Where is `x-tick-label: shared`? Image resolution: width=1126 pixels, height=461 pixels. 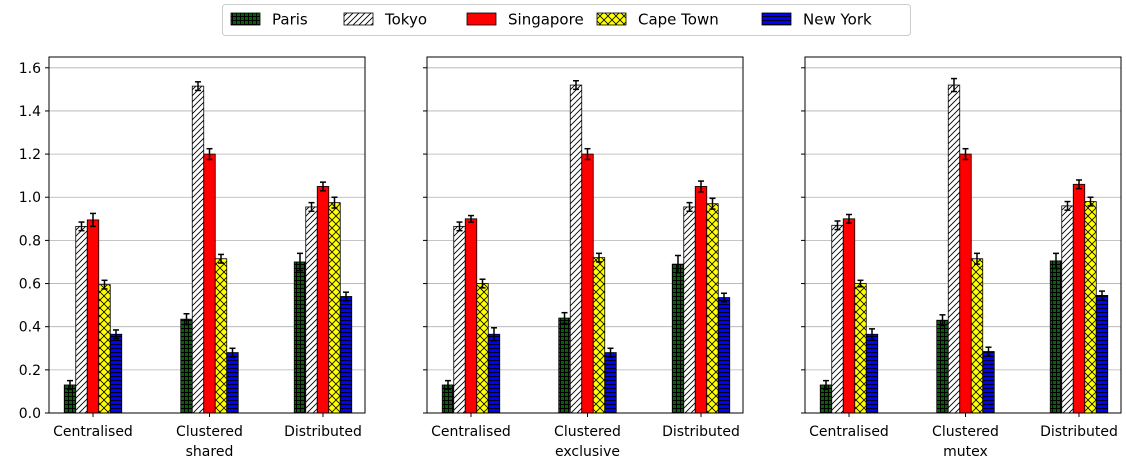
x-tick-label: shared is located at coordinates (210, 452).